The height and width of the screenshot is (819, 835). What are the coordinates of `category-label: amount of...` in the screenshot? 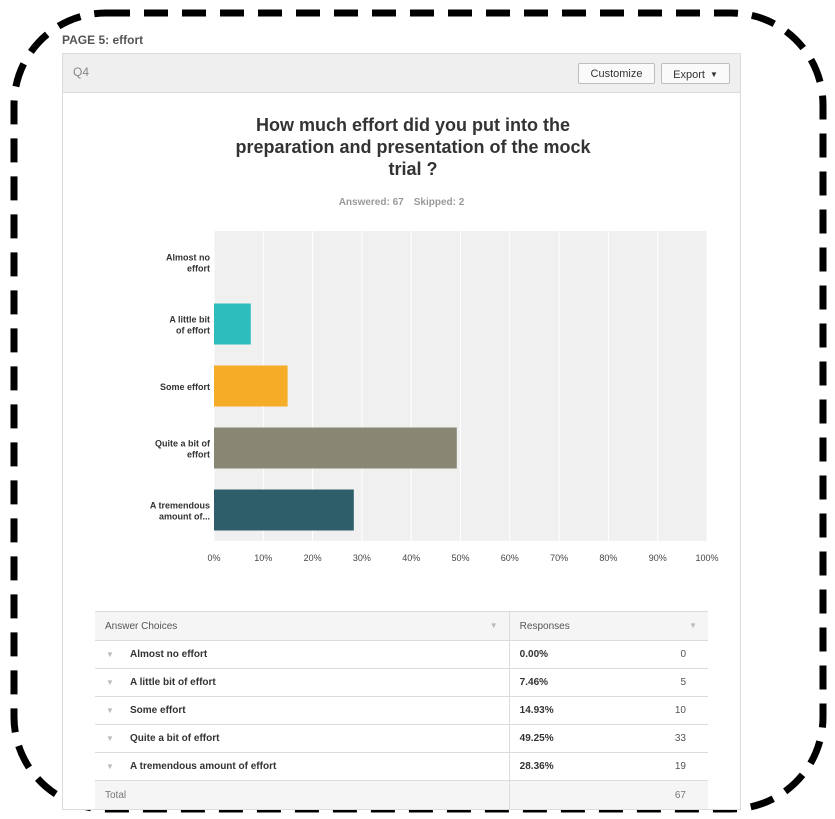 It's located at (184, 517).